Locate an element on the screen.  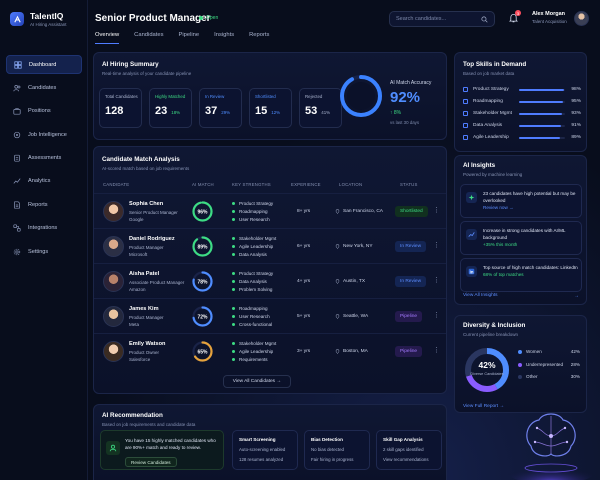
status-dot is located at coordinates (201, 18).